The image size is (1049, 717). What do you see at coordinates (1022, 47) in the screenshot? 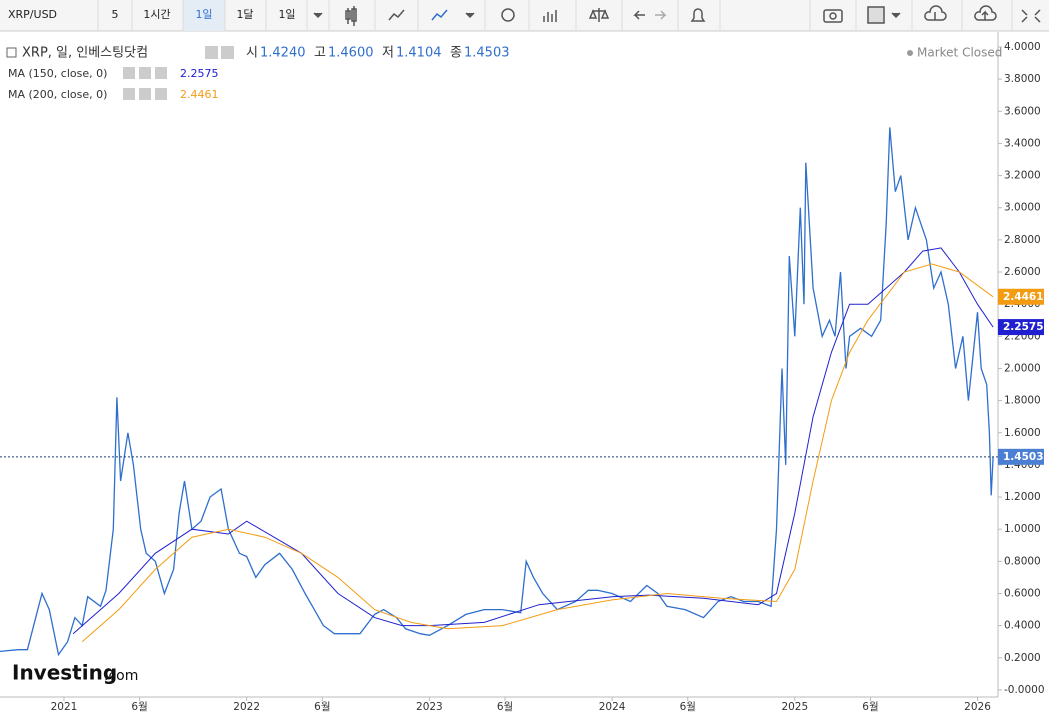
I see `y-tick-label: 4.0000` at bounding box center [1022, 47].